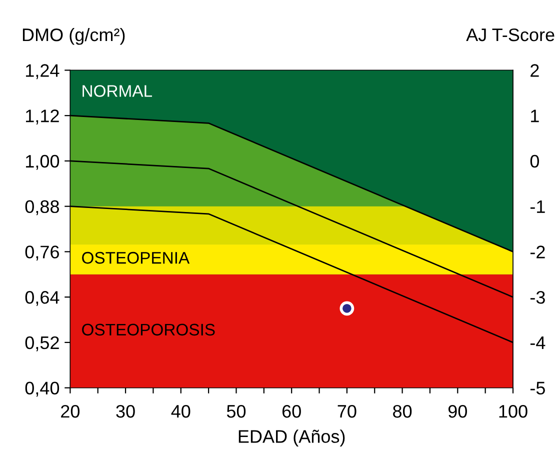 This screenshot has height=465, width=557. Describe the element at coordinates (148, 330) in the screenshot. I see `band-label: OSTEOPOROSIS` at that location.